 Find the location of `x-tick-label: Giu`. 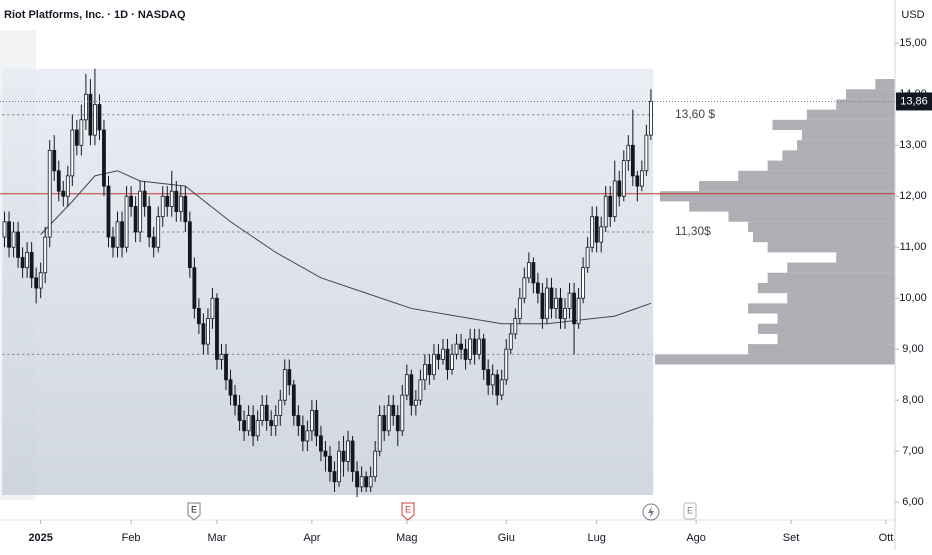

x-tick-label: Giu is located at coordinates (506, 538).